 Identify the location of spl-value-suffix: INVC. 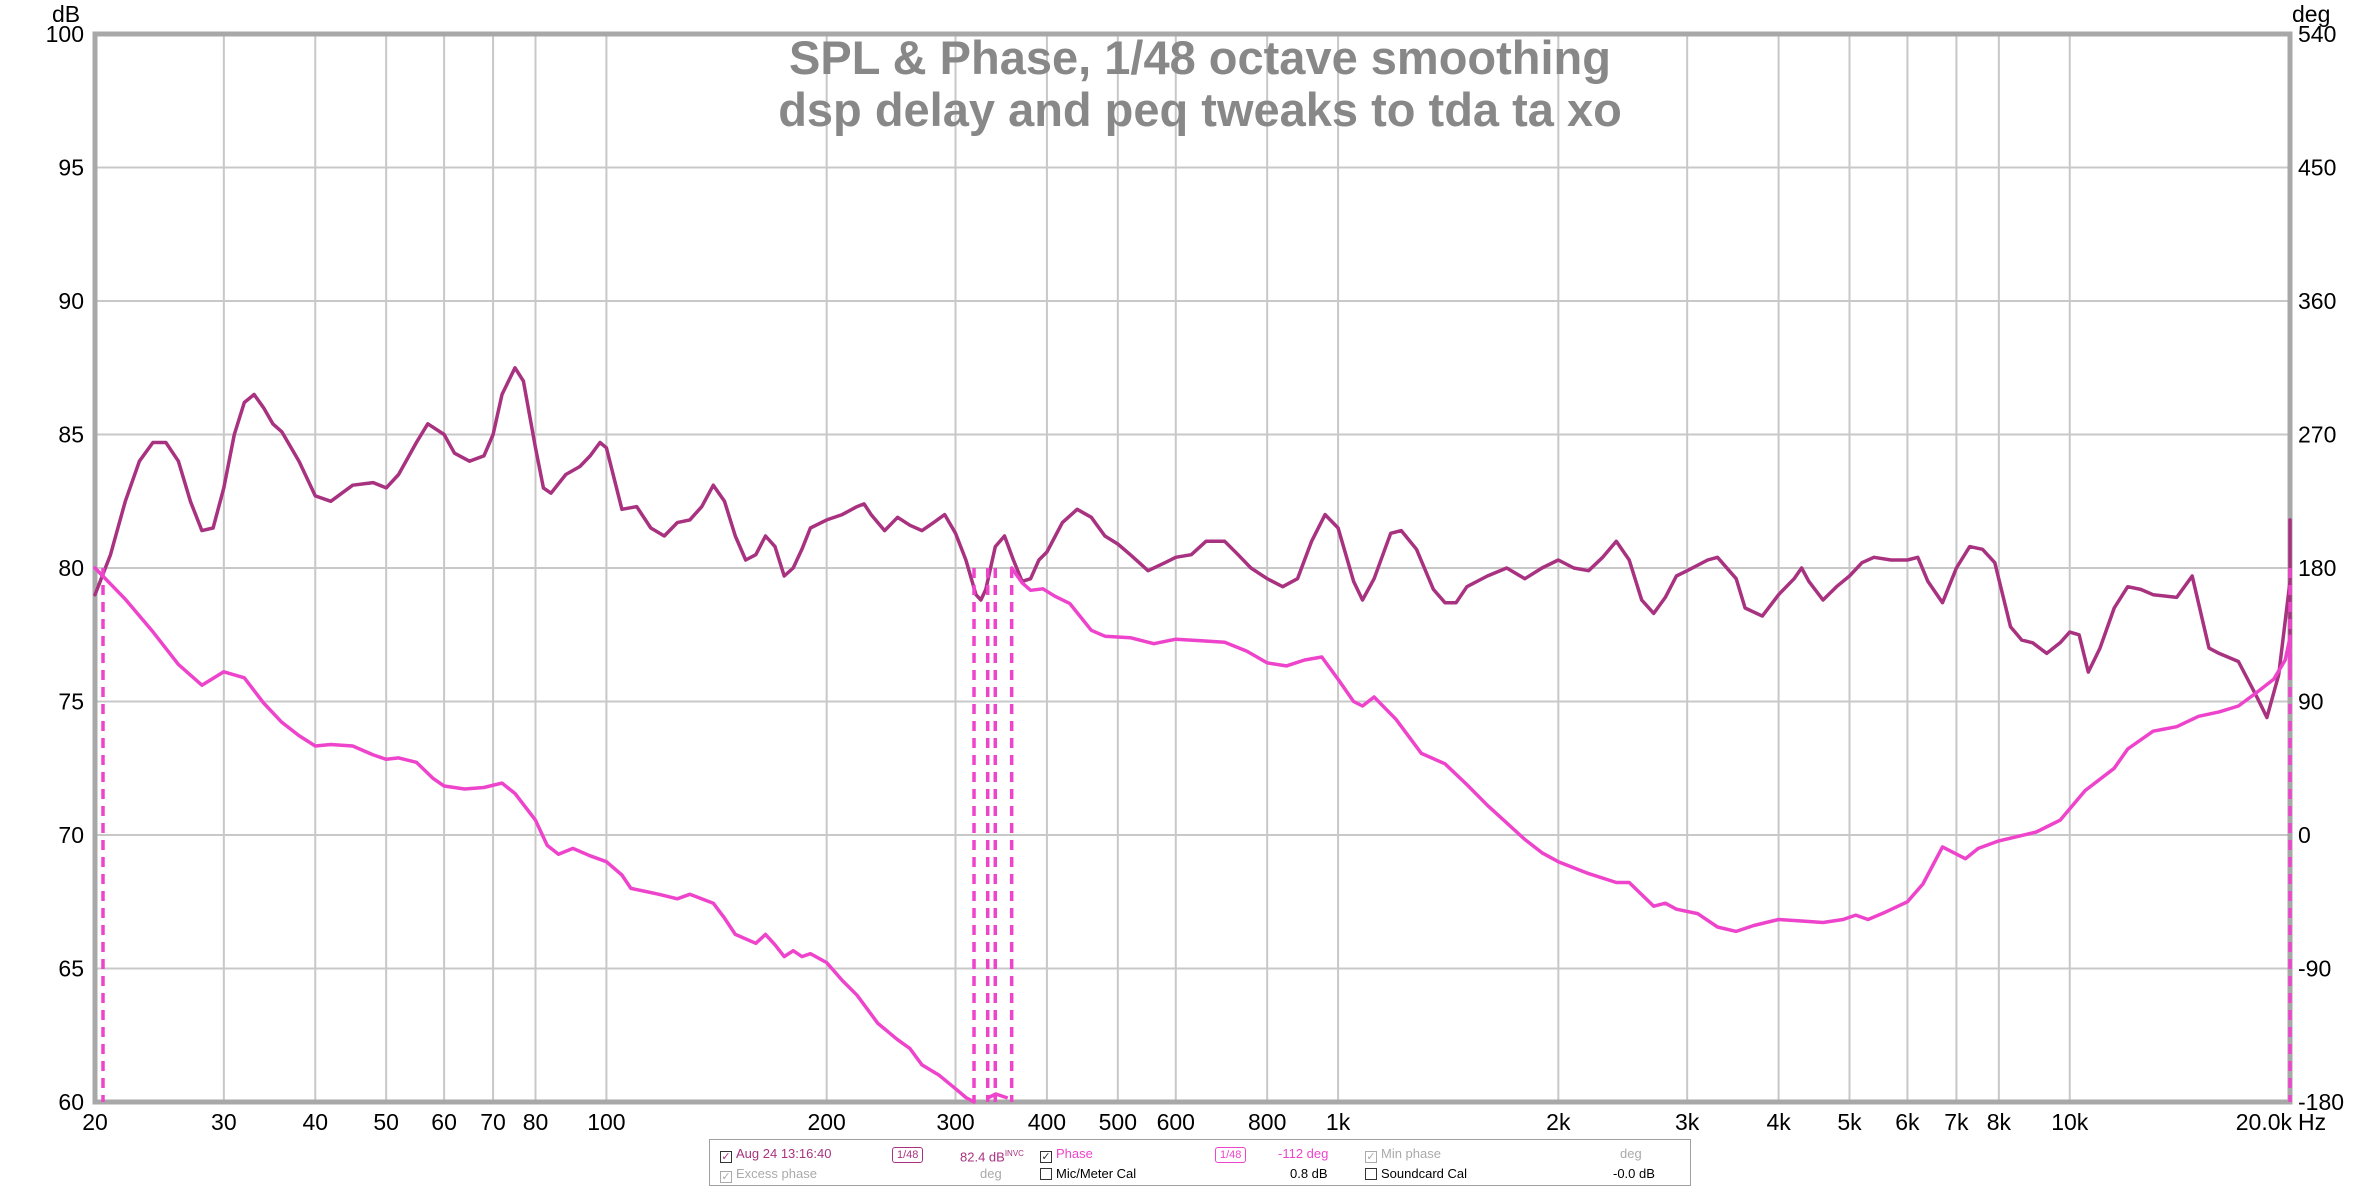
(1014, 1153).